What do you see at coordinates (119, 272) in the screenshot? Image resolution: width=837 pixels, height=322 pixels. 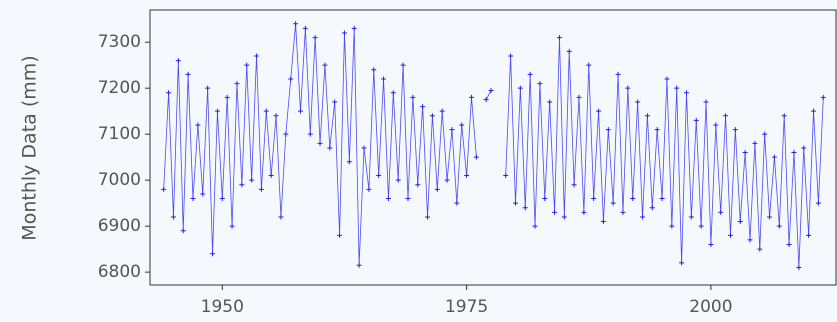 I see `y-tick-label: 6800` at bounding box center [119, 272].